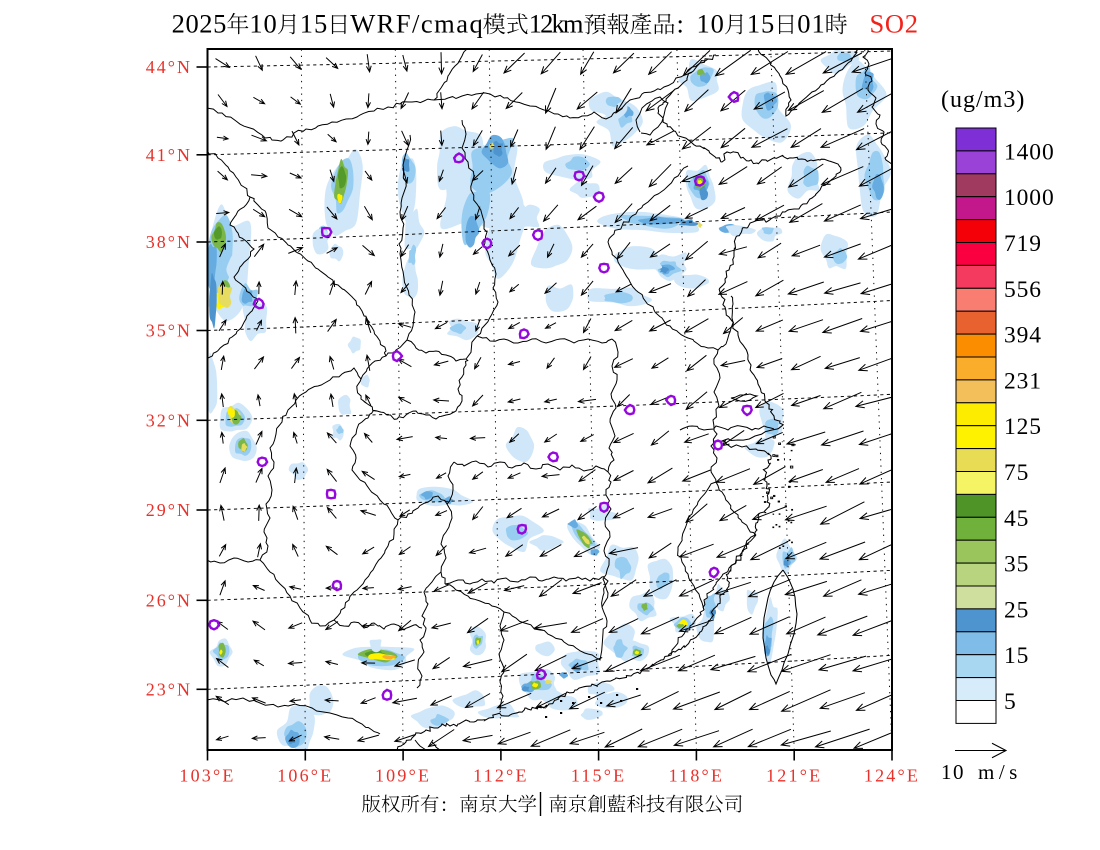 The width and height of the screenshot is (1100, 850). Describe the element at coordinates (892, 776) in the screenshot. I see `svg-text: 124°E` at that location.